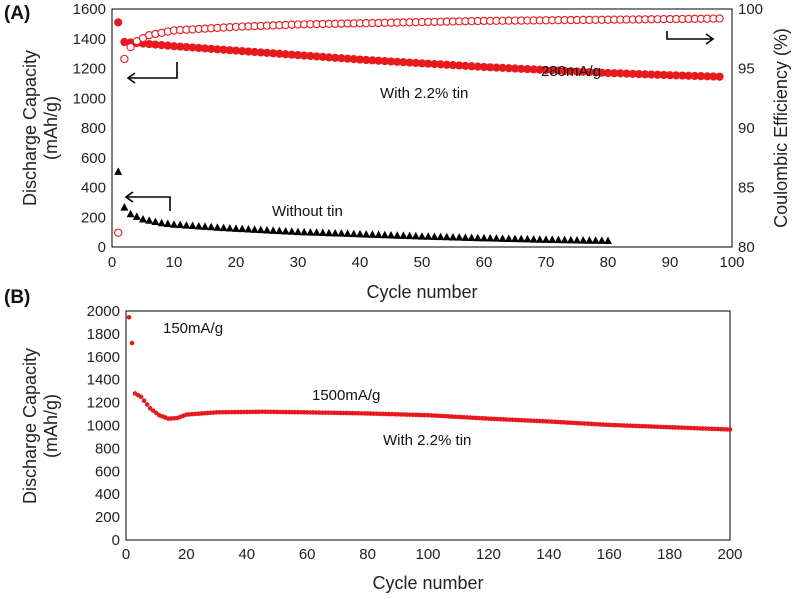 The image size is (800, 599). Describe the element at coordinates (103, 334) in the screenshot. I see `y-tick-label: 1800` at that location.